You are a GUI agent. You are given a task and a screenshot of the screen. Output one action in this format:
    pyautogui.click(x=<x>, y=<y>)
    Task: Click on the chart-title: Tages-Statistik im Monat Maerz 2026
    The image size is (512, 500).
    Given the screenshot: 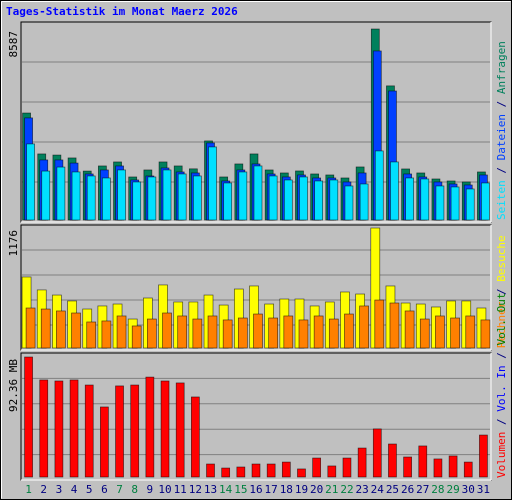 What is the action you would take?
    pyautogui.click(x=122, y=11)
    